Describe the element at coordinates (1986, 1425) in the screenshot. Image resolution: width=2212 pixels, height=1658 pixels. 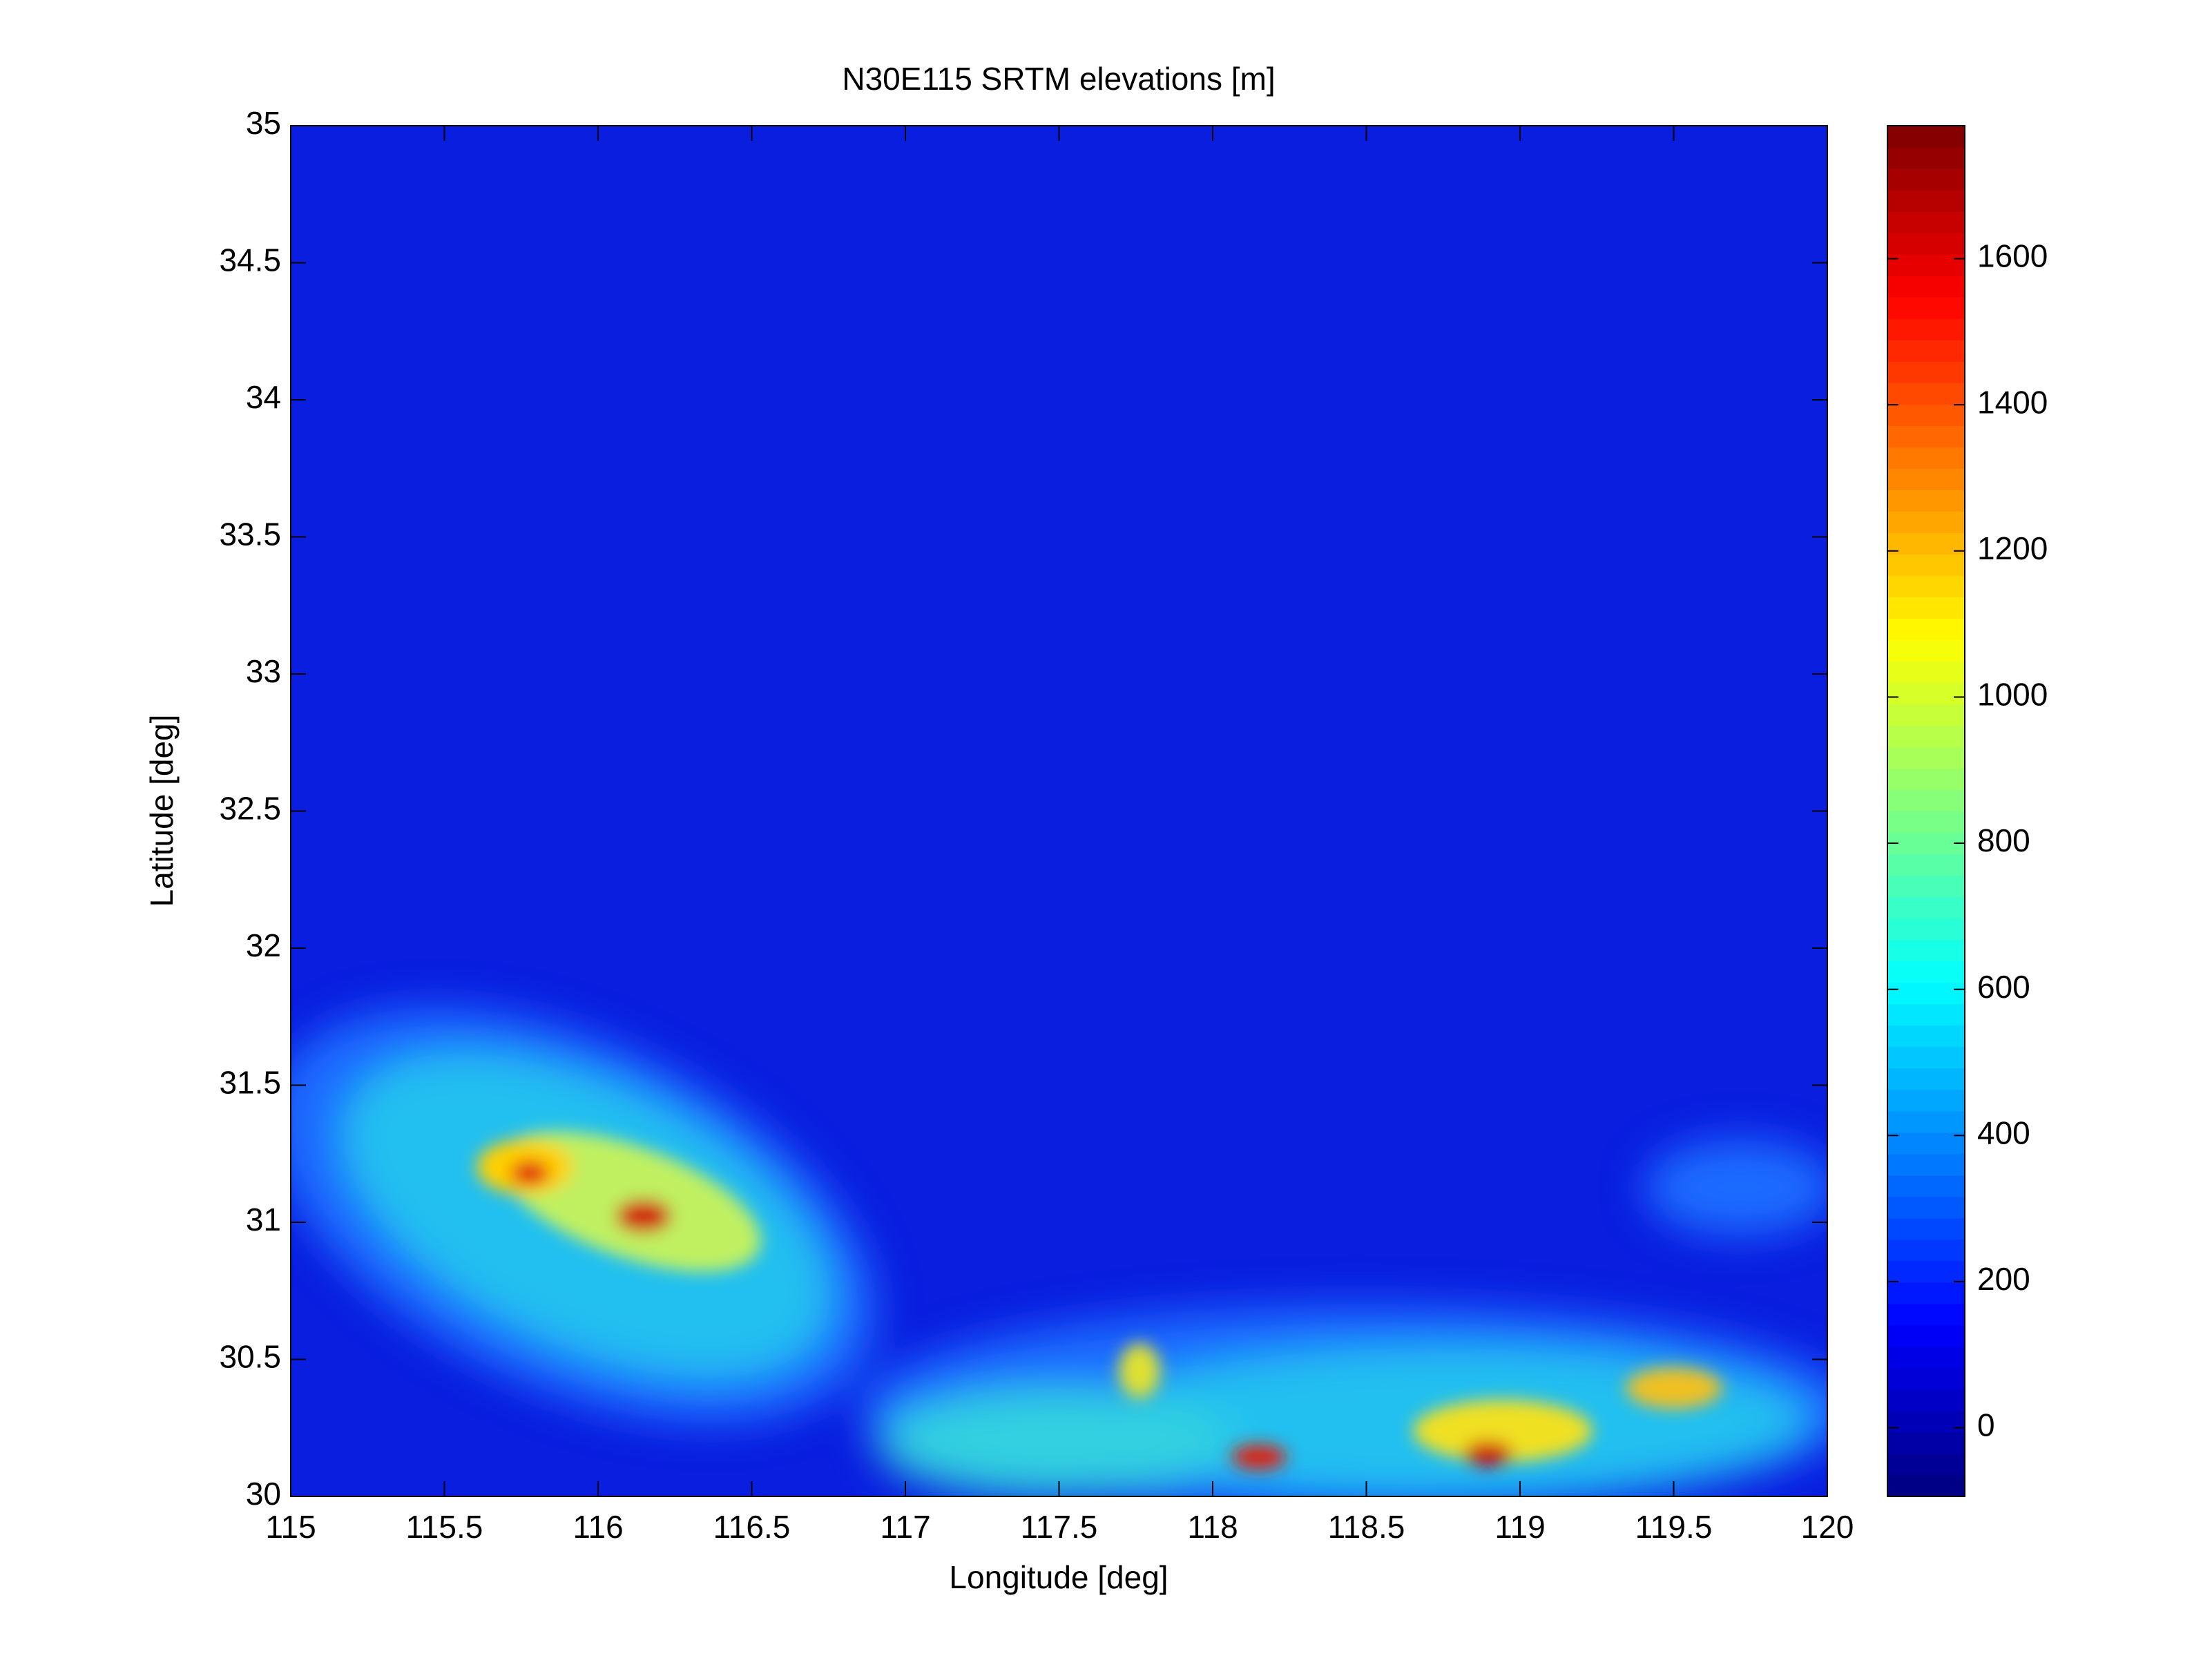
I see `colorbar-tick-label: 0` at that location.